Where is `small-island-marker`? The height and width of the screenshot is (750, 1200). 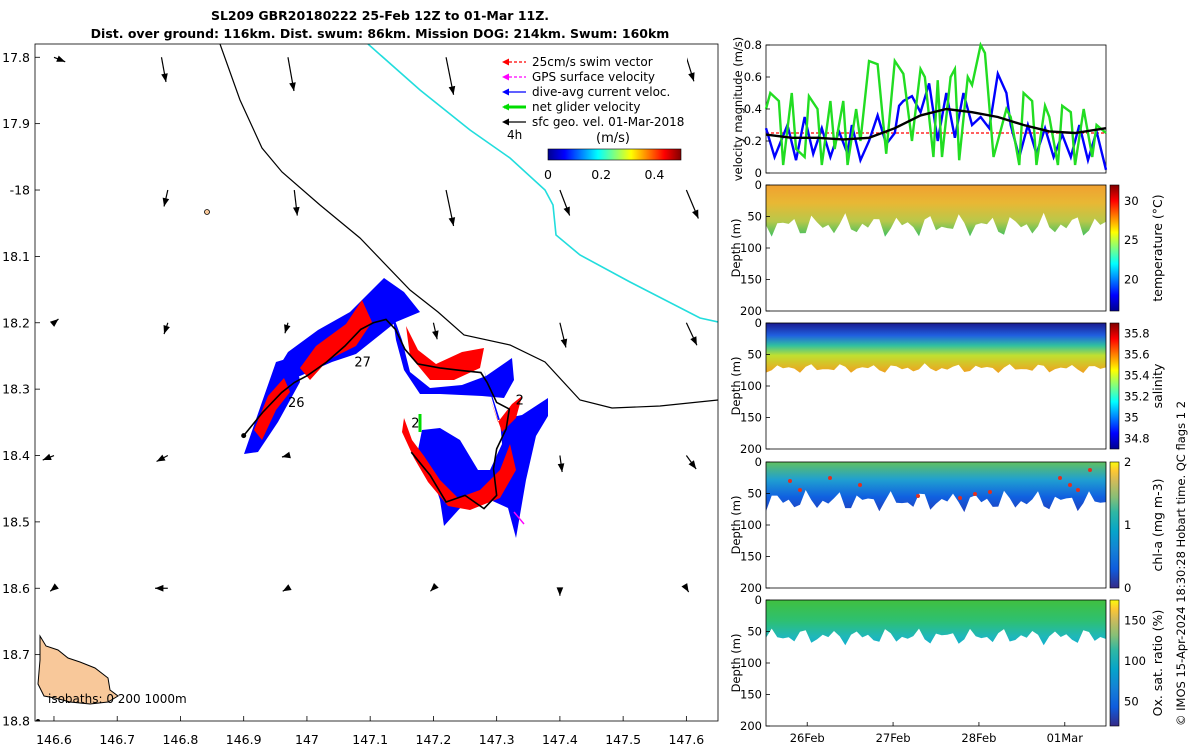 small-island-marker is located at coordinates (207, 212).